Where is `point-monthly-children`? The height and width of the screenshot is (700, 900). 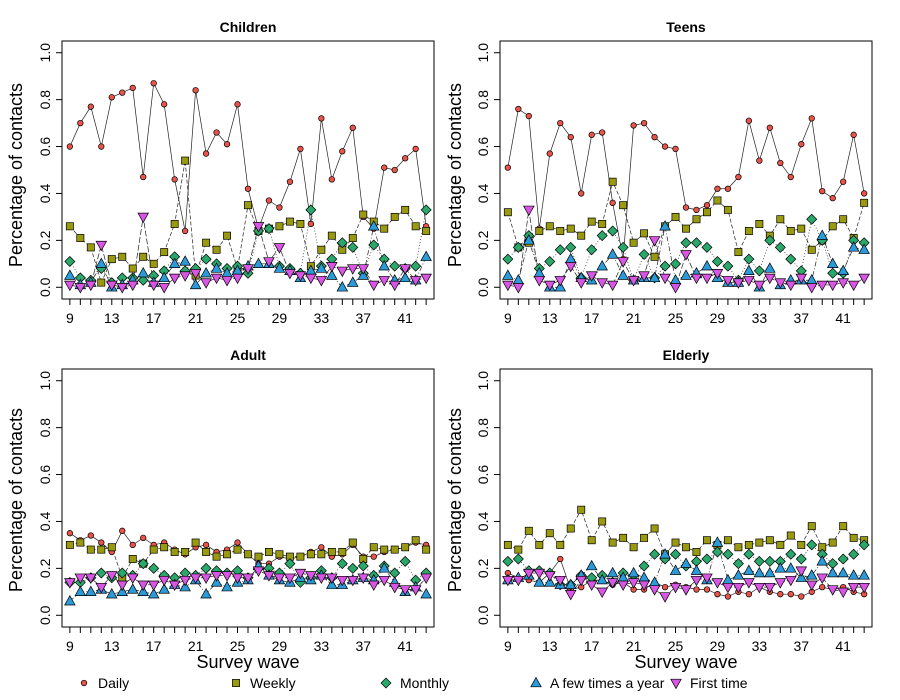
point-monthly-children is located at coordinates (269, 229).